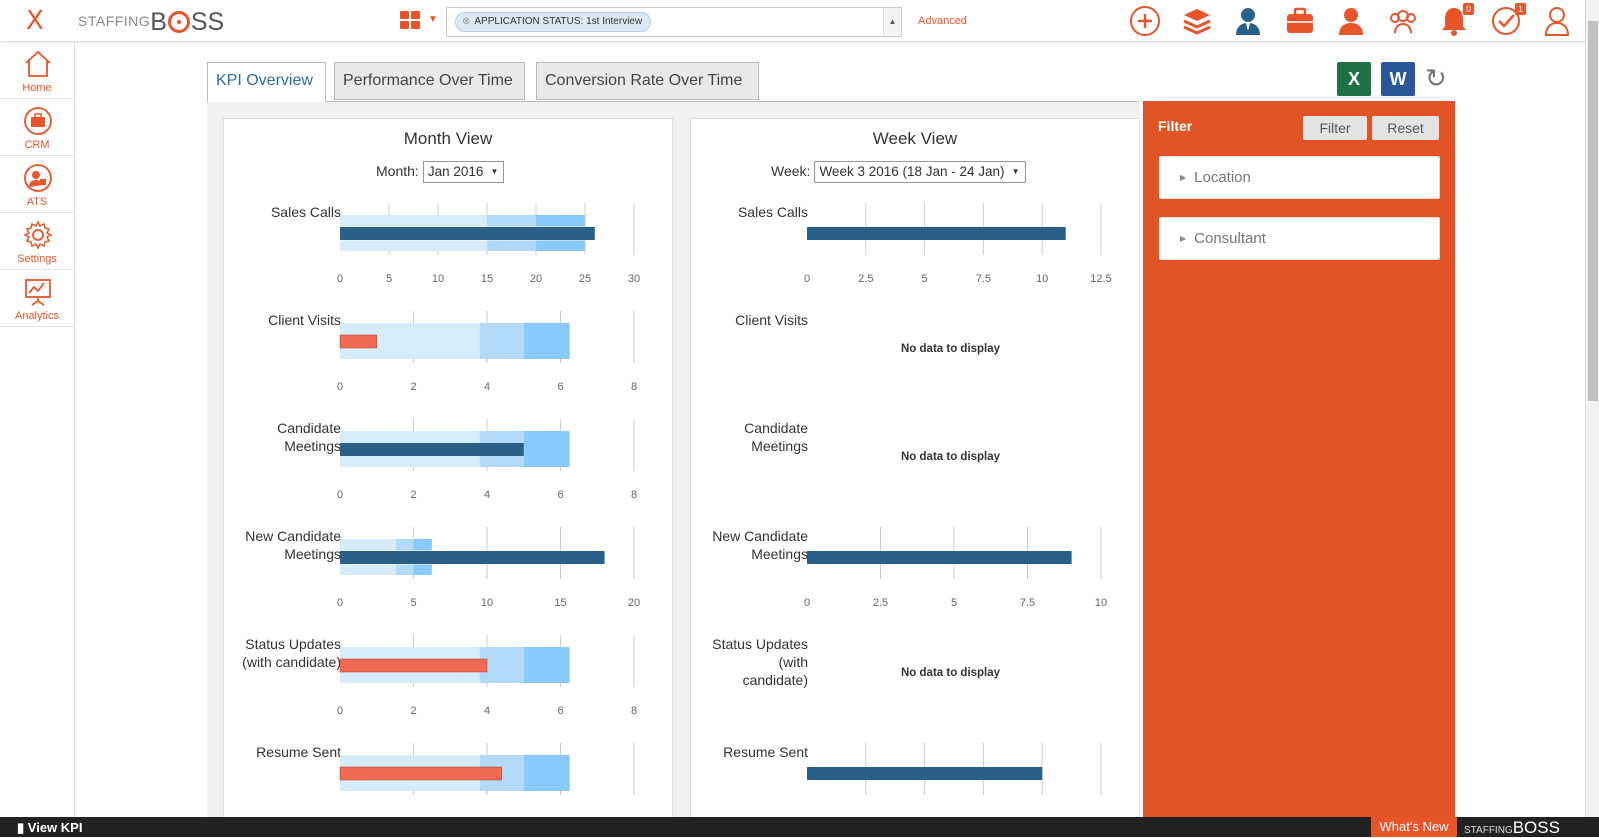  I want to click on layers-icon, so click(1197, 21).